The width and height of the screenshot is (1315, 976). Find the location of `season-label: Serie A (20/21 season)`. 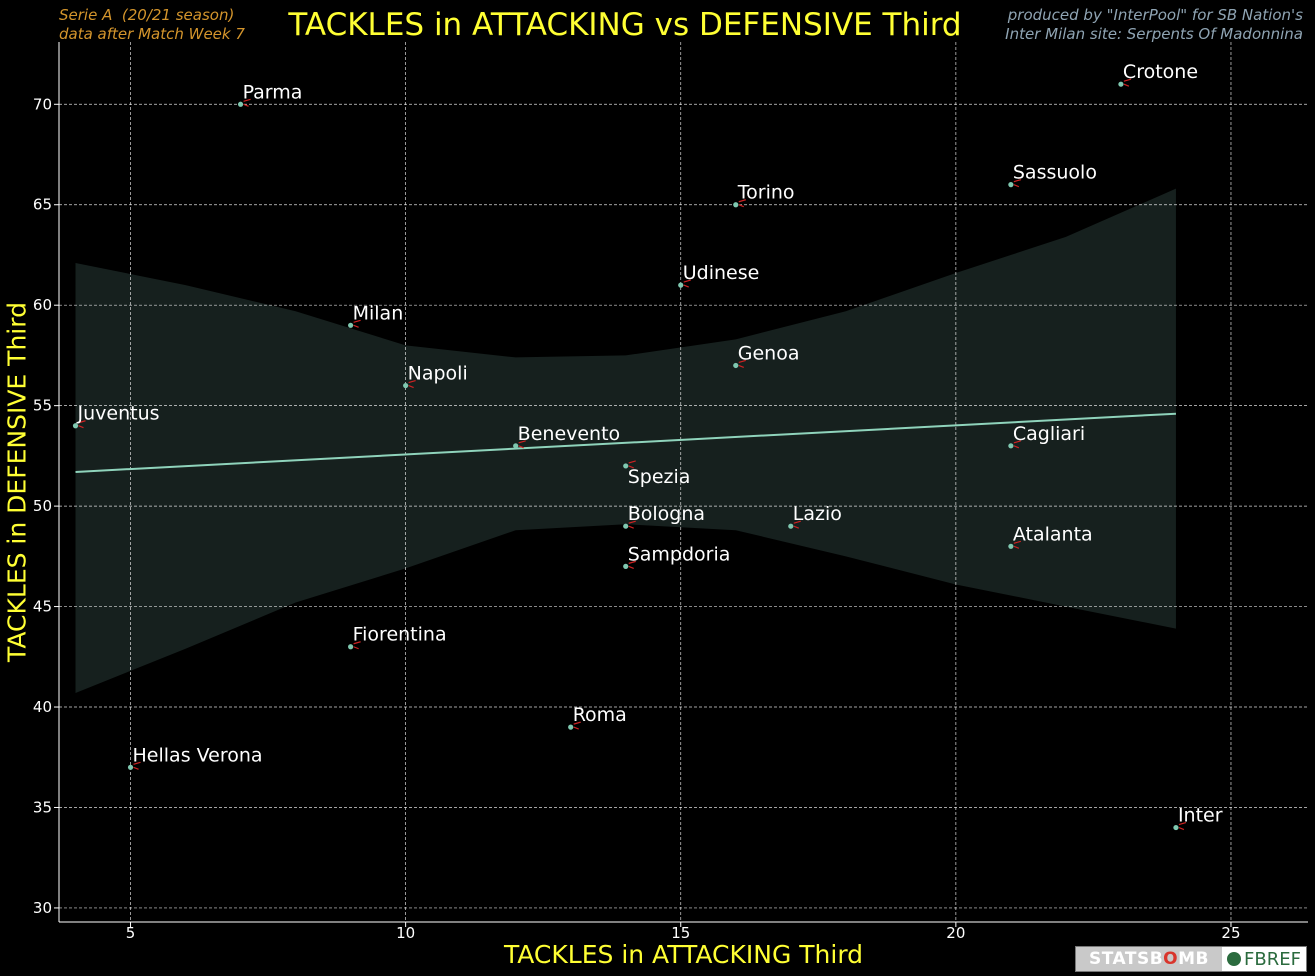

season-label: Serie A (20/21 season) is located at coordinates (147, 15).